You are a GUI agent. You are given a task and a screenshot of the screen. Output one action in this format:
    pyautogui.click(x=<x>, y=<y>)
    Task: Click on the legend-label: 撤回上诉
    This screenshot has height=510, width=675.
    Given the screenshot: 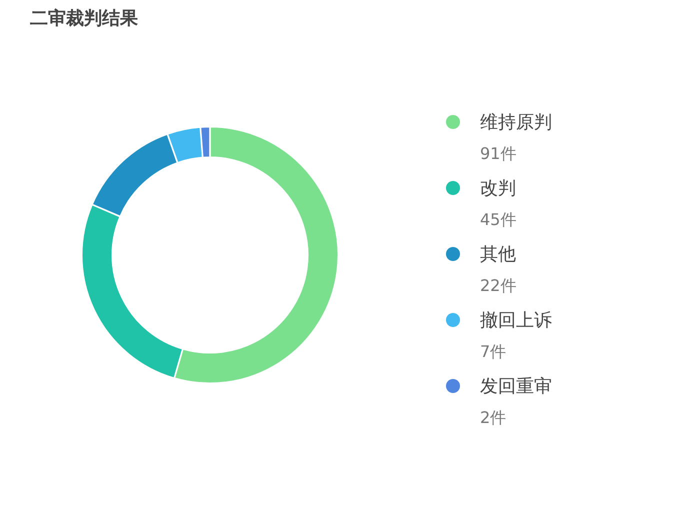 What is the action you would take?
    pyautogui.click(x=516, y=320)
    